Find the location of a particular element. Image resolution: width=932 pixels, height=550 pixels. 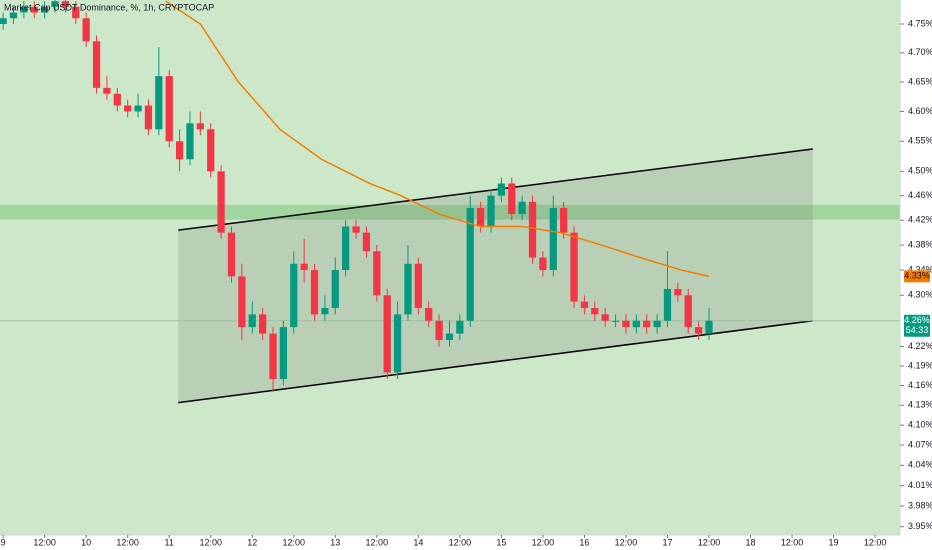

y-tick-label: 4.34% is located at coordinates (920, 269).